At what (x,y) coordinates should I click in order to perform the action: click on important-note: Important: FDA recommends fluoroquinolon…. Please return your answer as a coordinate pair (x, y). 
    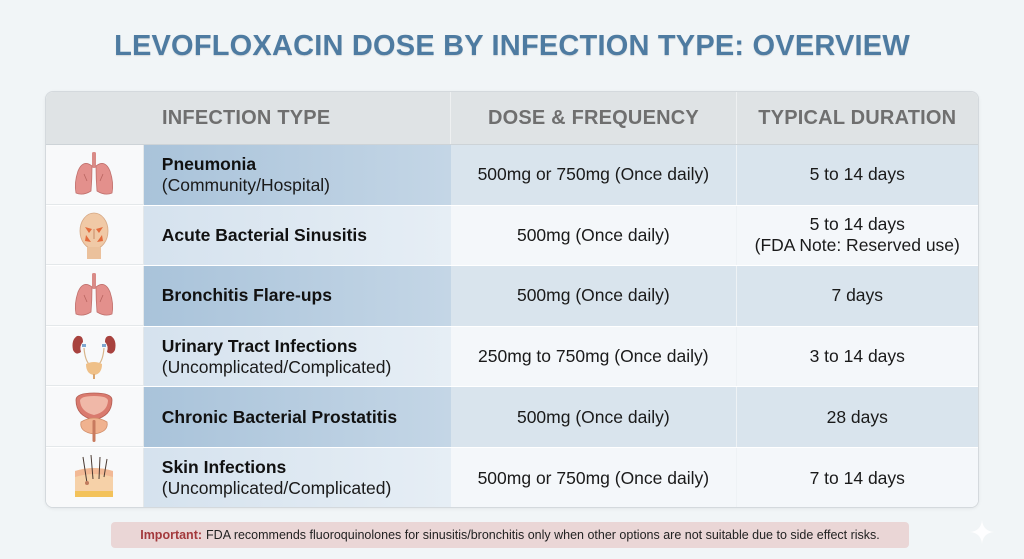
    Looking at the image, I should click on (510, 535).